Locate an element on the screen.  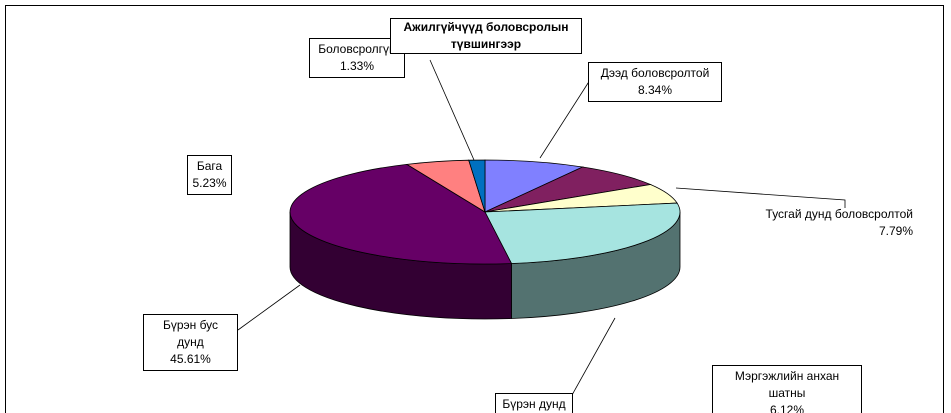
data-label: Бүрэн бус дунд 45.61% is located at coordinates (190, 342).